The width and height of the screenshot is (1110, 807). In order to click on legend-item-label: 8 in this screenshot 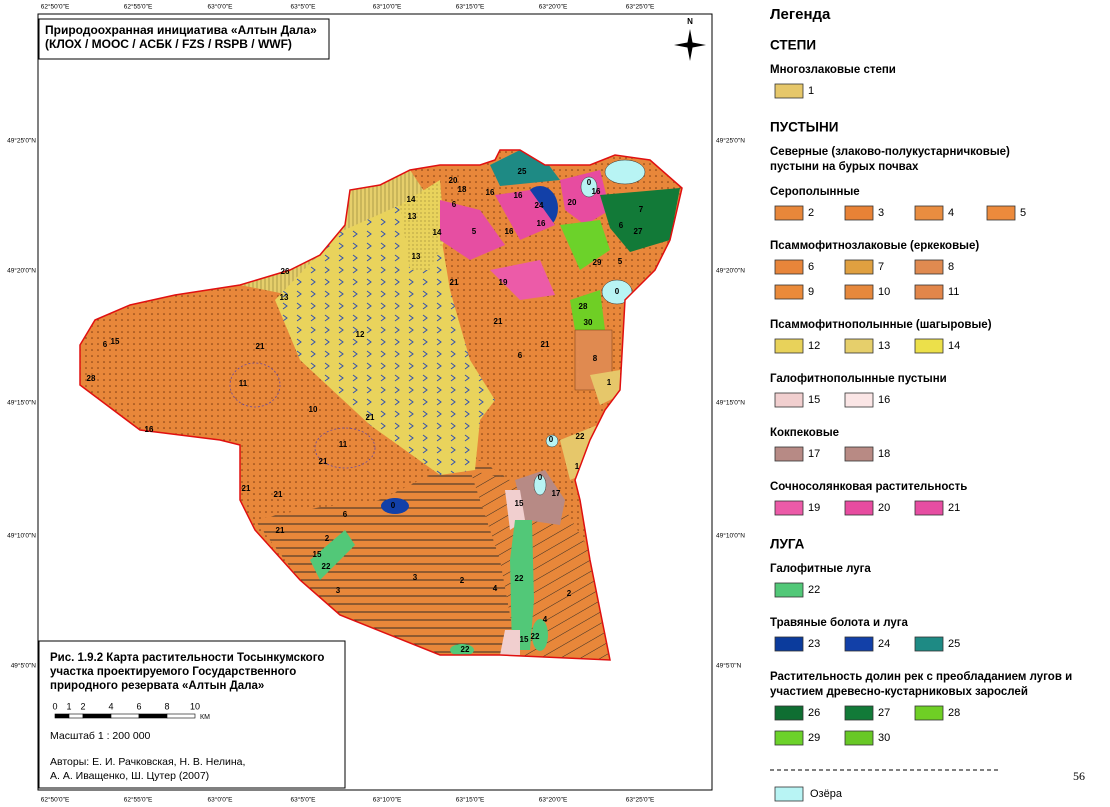, I will do `click(951, 267)`.